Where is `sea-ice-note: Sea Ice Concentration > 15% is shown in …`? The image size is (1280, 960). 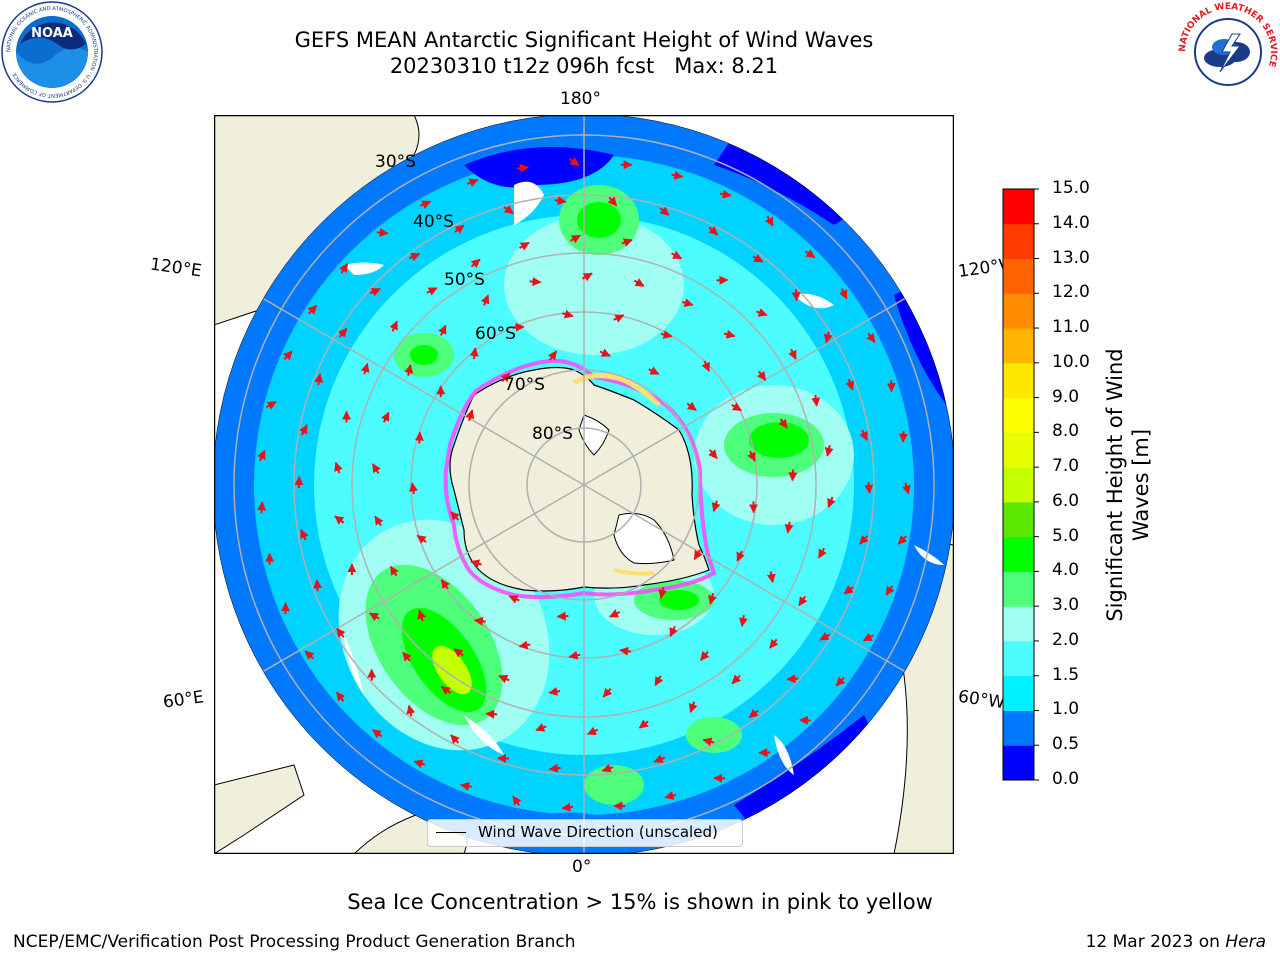
sea-ice-note: Sea Ice Concentration > 15% is shown in … is located at coordinates (640, 902).